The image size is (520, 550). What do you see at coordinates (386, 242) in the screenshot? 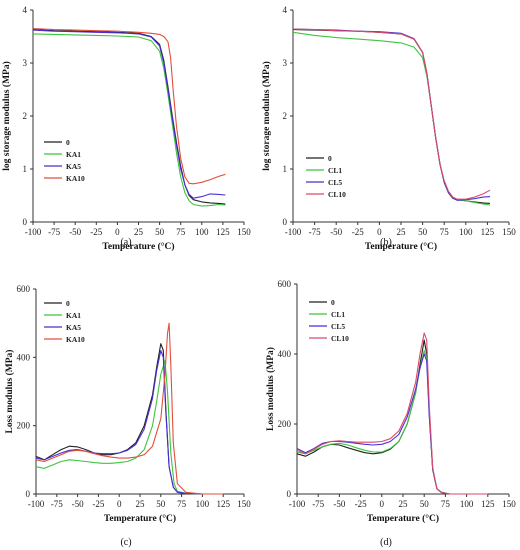
I see `panel-label: (b)` at bounding box center [386, 242].